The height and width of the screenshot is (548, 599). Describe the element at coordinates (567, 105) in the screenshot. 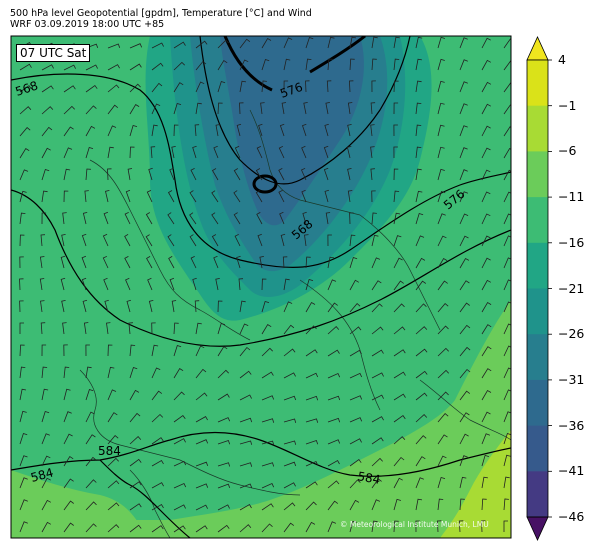

I see `colorbar-tick-label: −1` at that location.